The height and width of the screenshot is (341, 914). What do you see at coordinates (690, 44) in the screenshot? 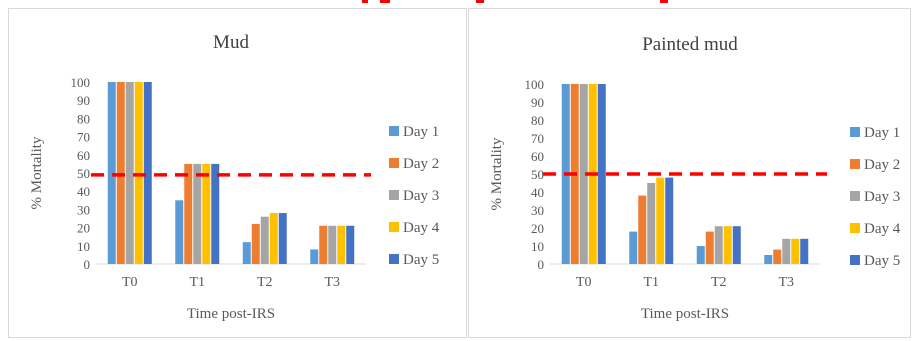
I see `chart-title: Painted mud` at bounding box center [690, 44].